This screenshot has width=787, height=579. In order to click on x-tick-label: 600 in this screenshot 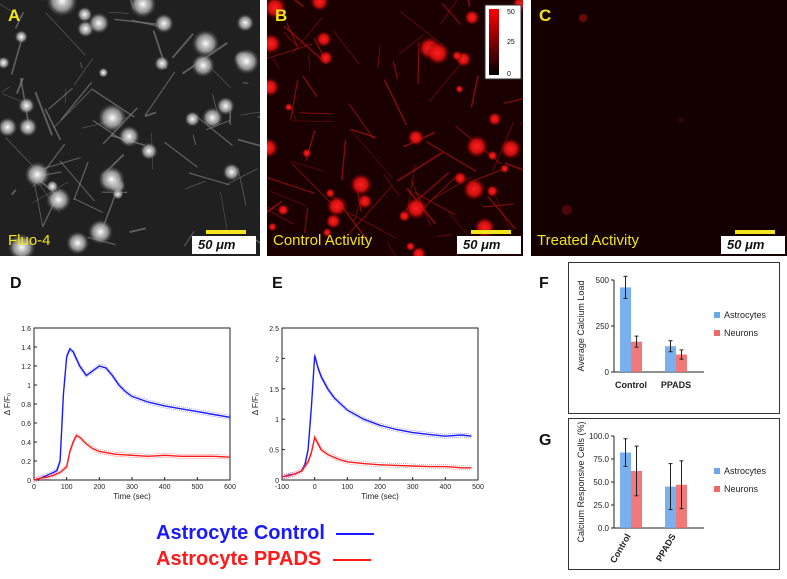, I will do `click(230, 487)`.